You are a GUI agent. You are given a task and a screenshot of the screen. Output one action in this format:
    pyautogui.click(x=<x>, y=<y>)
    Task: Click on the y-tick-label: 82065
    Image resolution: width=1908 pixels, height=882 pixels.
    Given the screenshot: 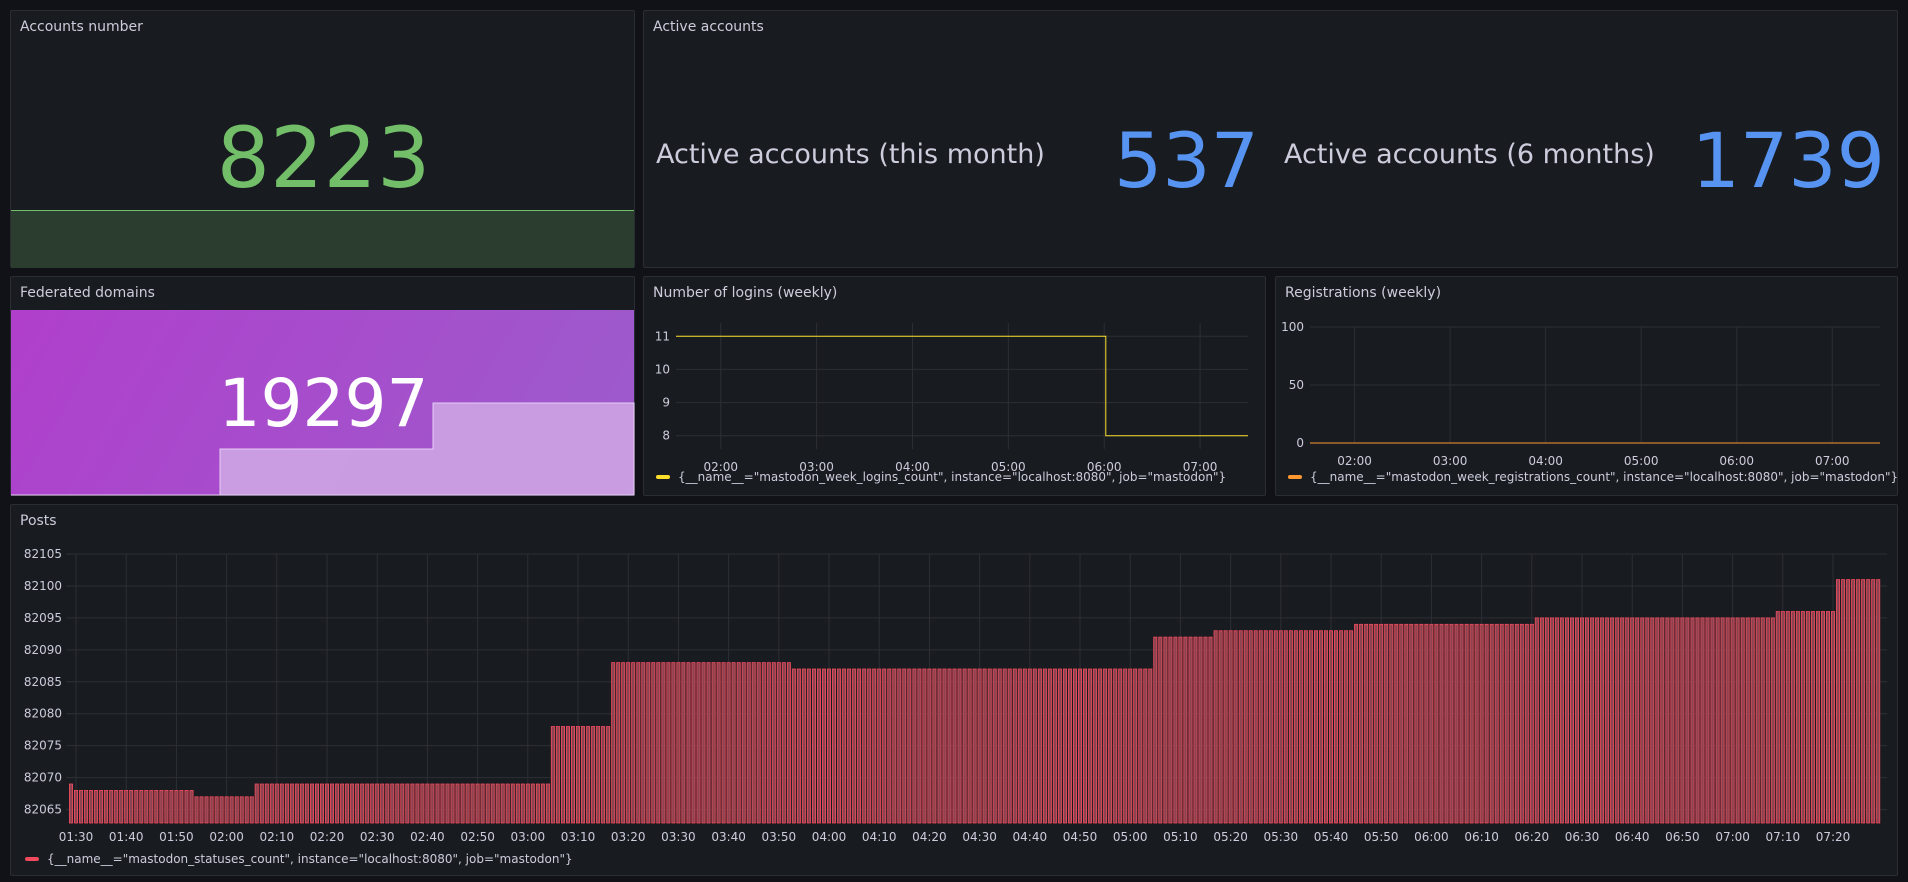 What is the action you would take?
    pyautogui.click(x=43, y=810)
    